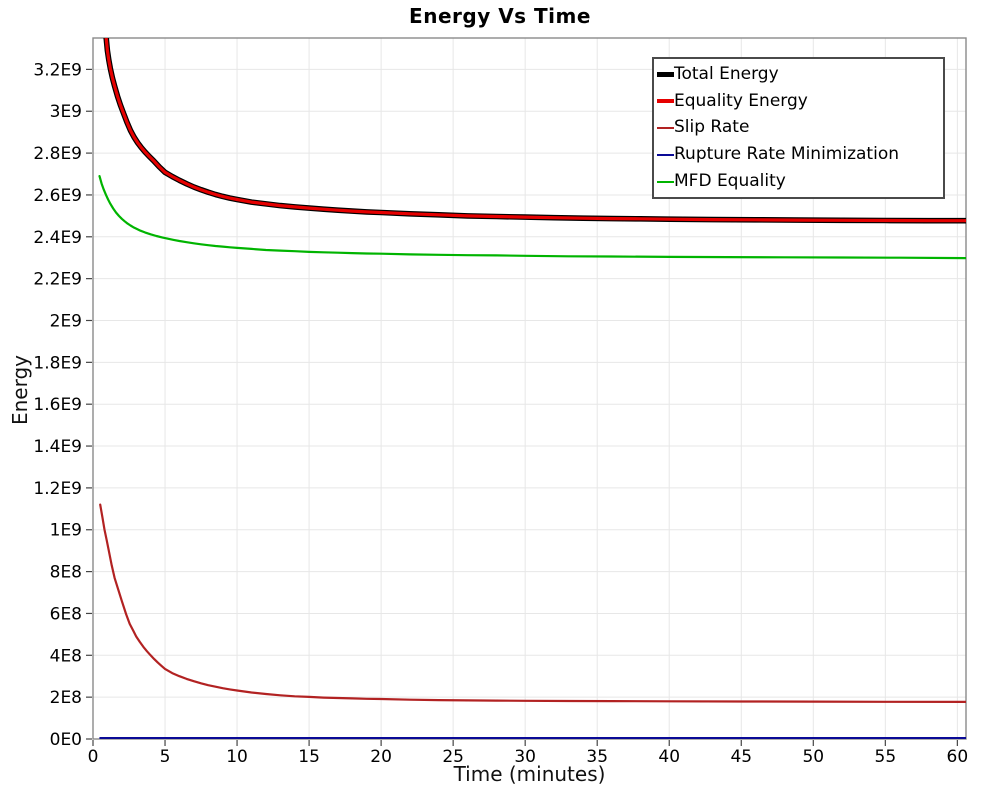 This screenshot has width=1000, height=800. What do you see at coordinates (66, 656) in the screenshot?
I see `y-tick-label: 4E8` at bounding box center [66, 656].